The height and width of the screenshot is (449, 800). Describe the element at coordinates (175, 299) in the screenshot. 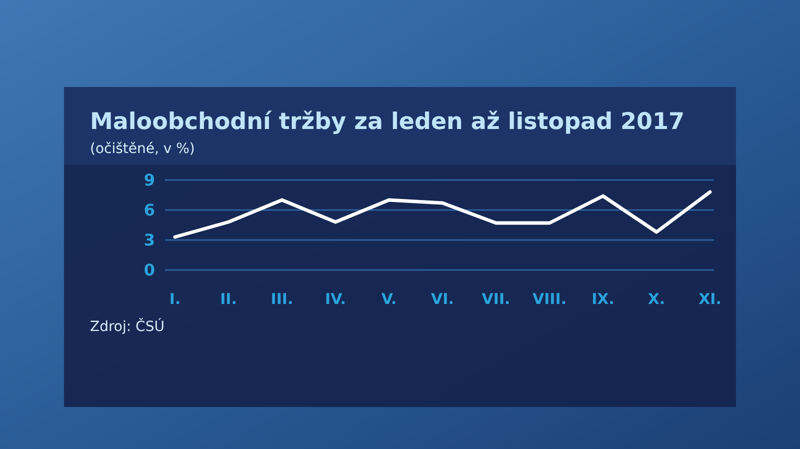

I see `x-tick-label: I.` at that location.